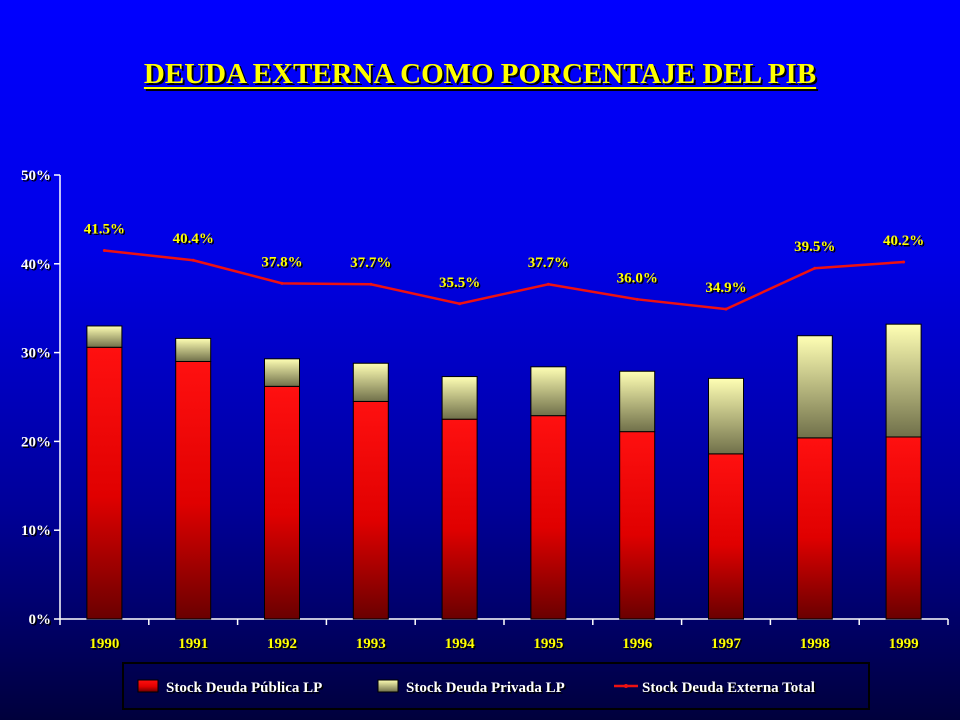  I want to click on x-tick-label-shadow: 1993, so click(372, 646).